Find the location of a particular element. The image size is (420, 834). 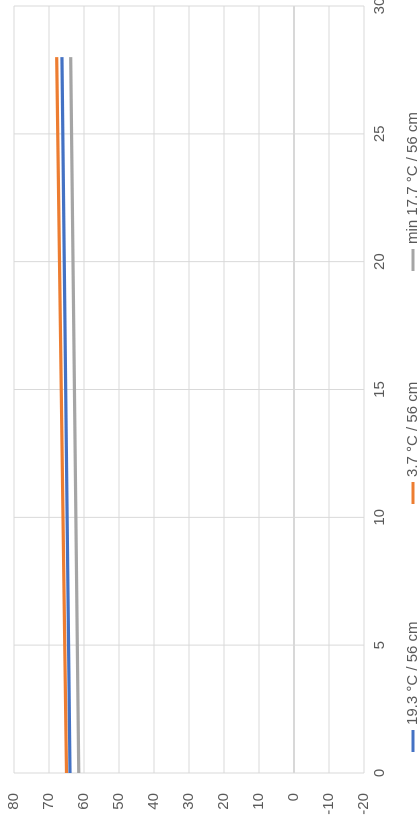

y-tick-label: 70 is located at coordinates (48, 801).